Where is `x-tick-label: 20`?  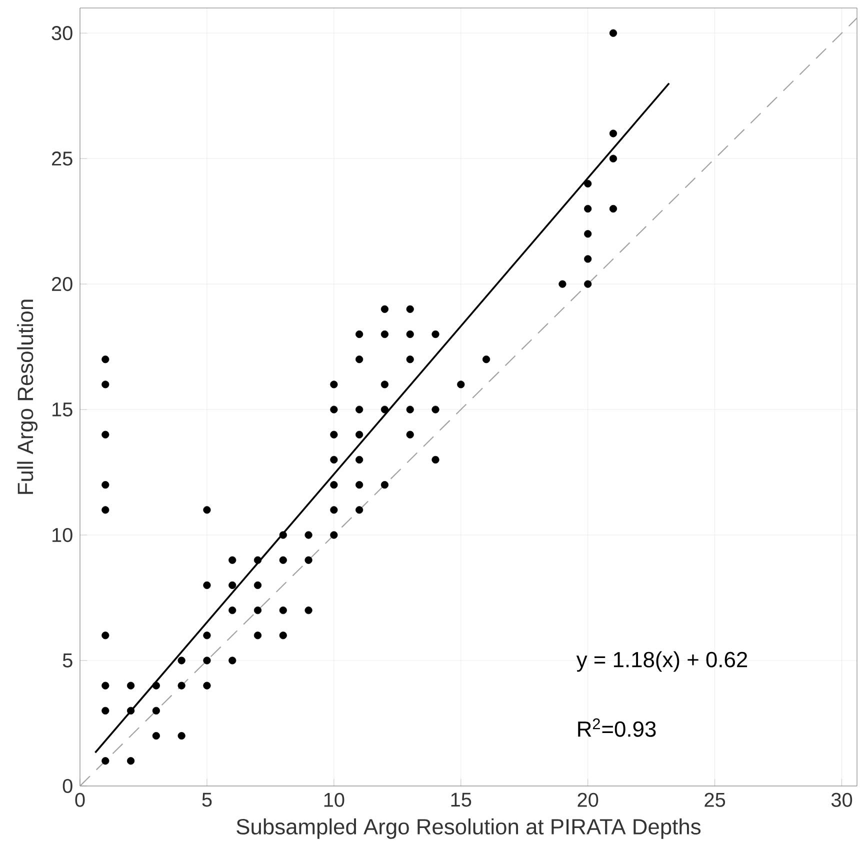
x-tick-label: 20 is located at coordinates (588, 799).